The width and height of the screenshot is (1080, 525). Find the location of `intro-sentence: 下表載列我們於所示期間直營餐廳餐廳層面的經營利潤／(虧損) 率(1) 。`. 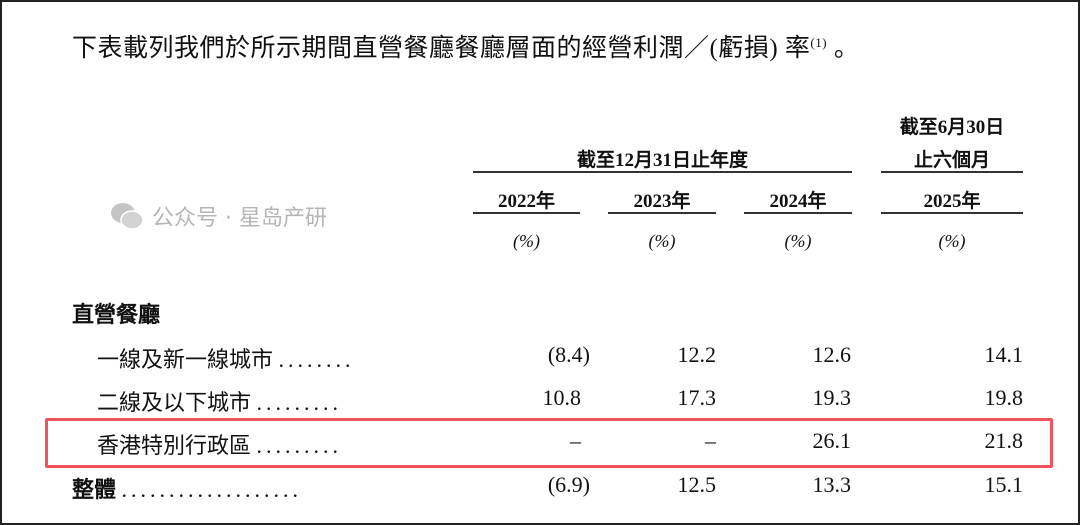

intro-sentence: 下表載列我們於所示期間直營餐廳餐廳層面的經營利潤／(虧損) 率(1) 。 is located at coordinates (465, 46).